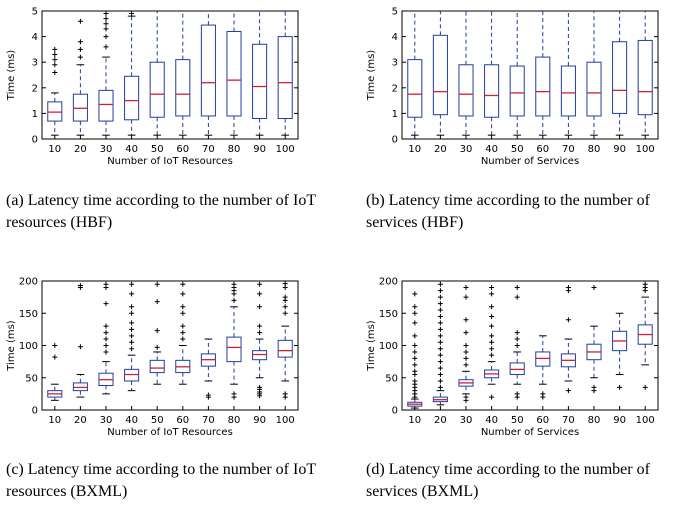 Image resolution: width=675 pixels, height=507 pixels. Describe the element at coordinates (35, 63) in the screenshot. I see `y-tick-label: 3` at that location.